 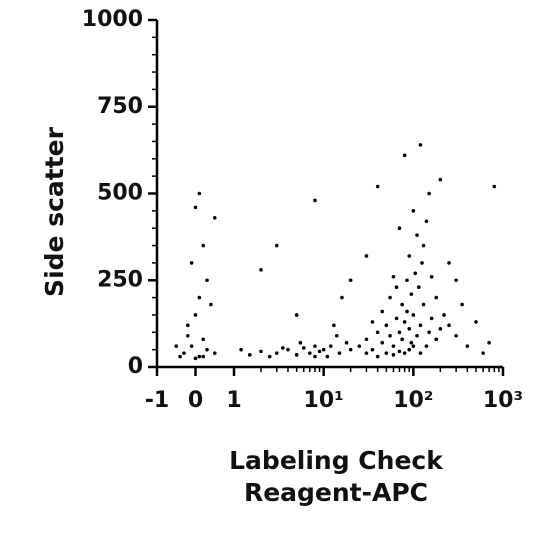 What do you see at coordinates (195, 400) in the screenshot?
I see `x-tick-label: 0` at bounding box center [195, 400].